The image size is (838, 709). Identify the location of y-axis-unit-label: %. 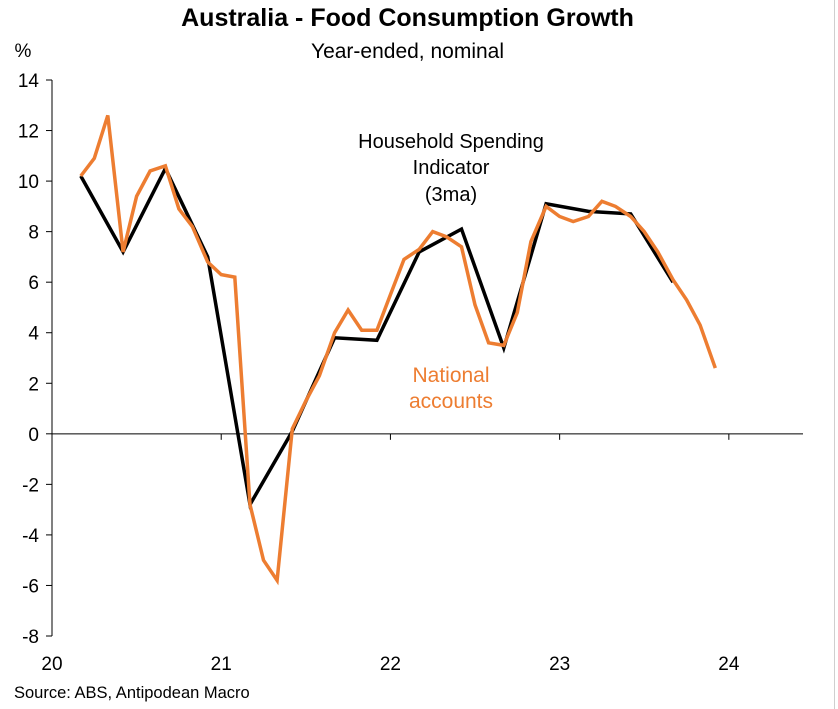
(23, 51).